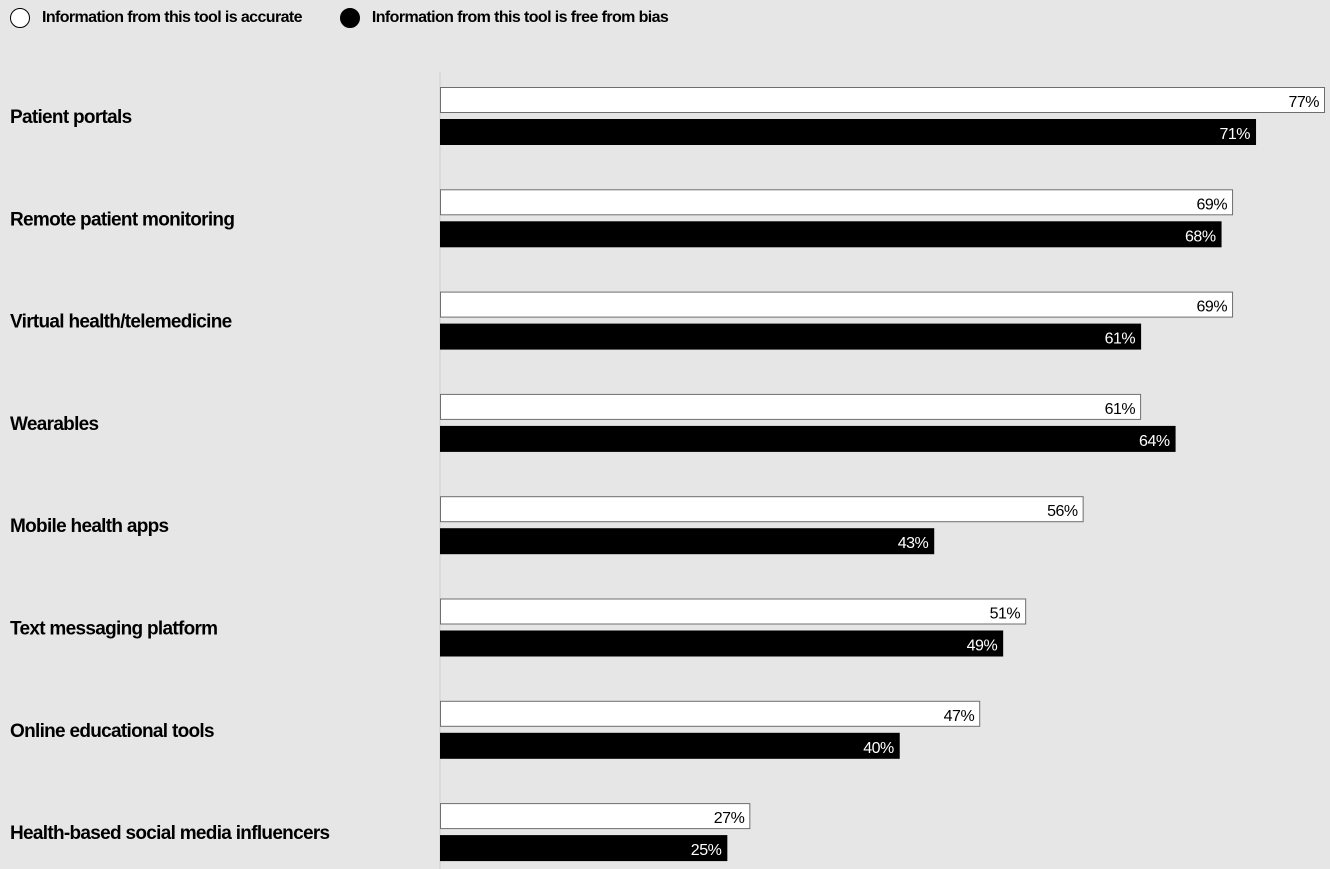 The width and height of the screenshot is (1330, 869). Describe the element at coordinates (913, 543) in the screenshot. I see `value-label-bias-mobile-health-apps: 43%` at that location.